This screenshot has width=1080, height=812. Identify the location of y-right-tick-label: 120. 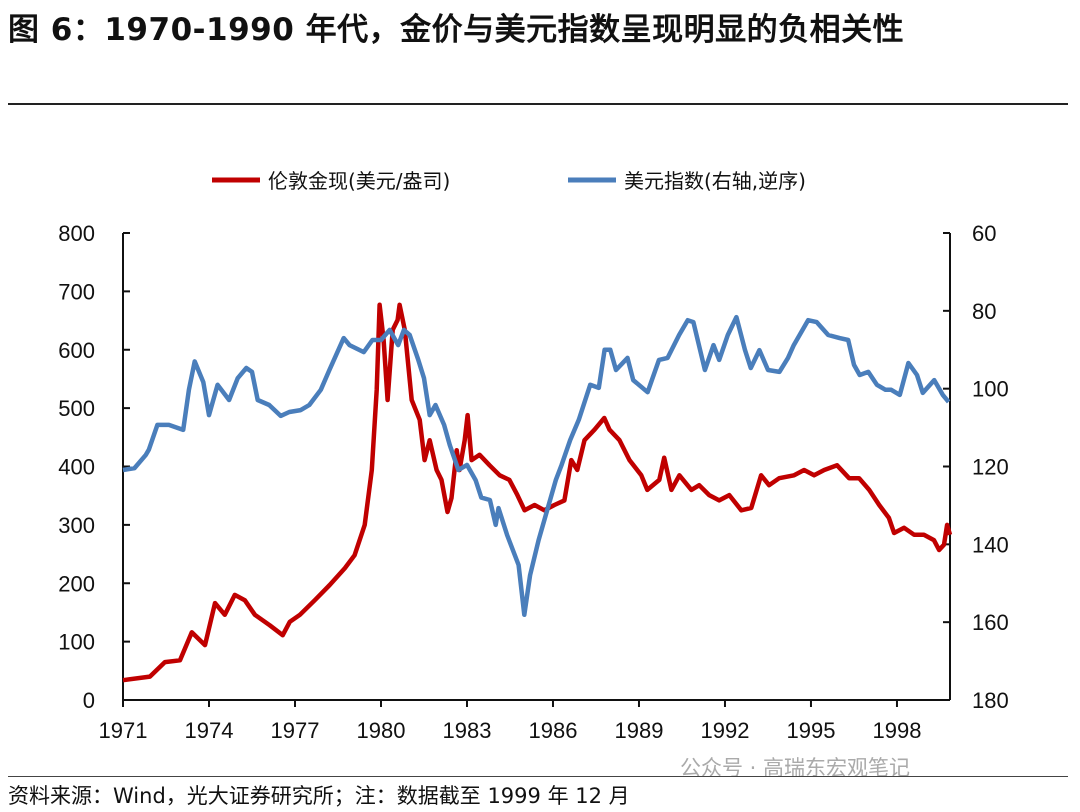
(990, 467).